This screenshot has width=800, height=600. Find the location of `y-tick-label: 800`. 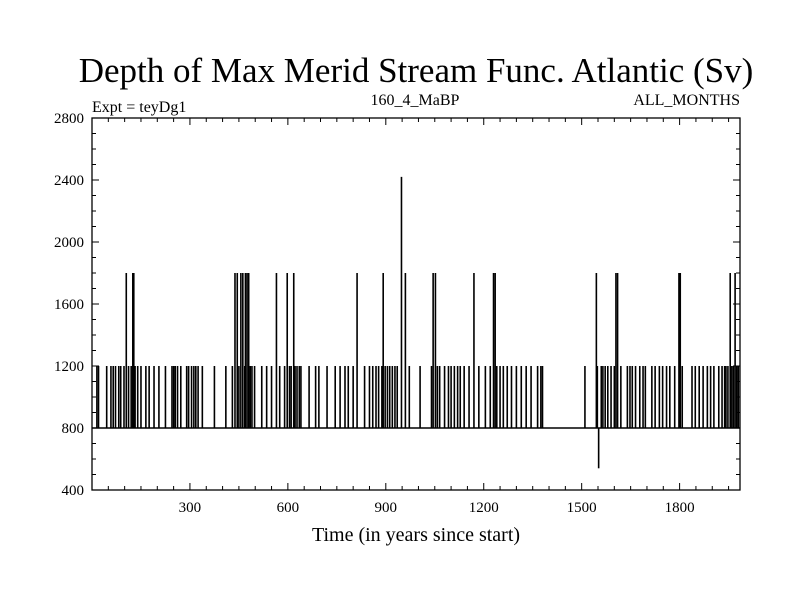

y-tick-label: 800 is located at coordinates (73, 429).